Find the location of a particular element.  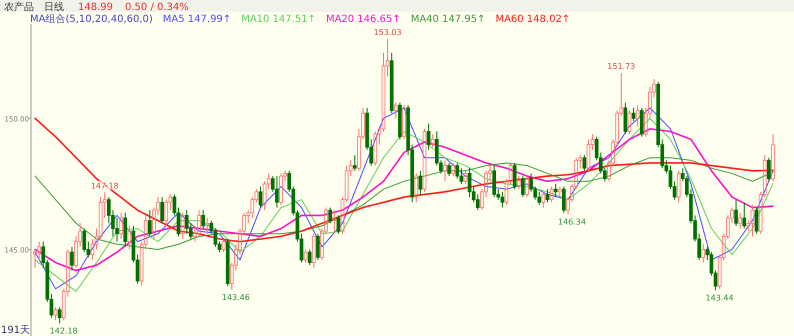

text: 148.99 is located at coordinates (95, 7).